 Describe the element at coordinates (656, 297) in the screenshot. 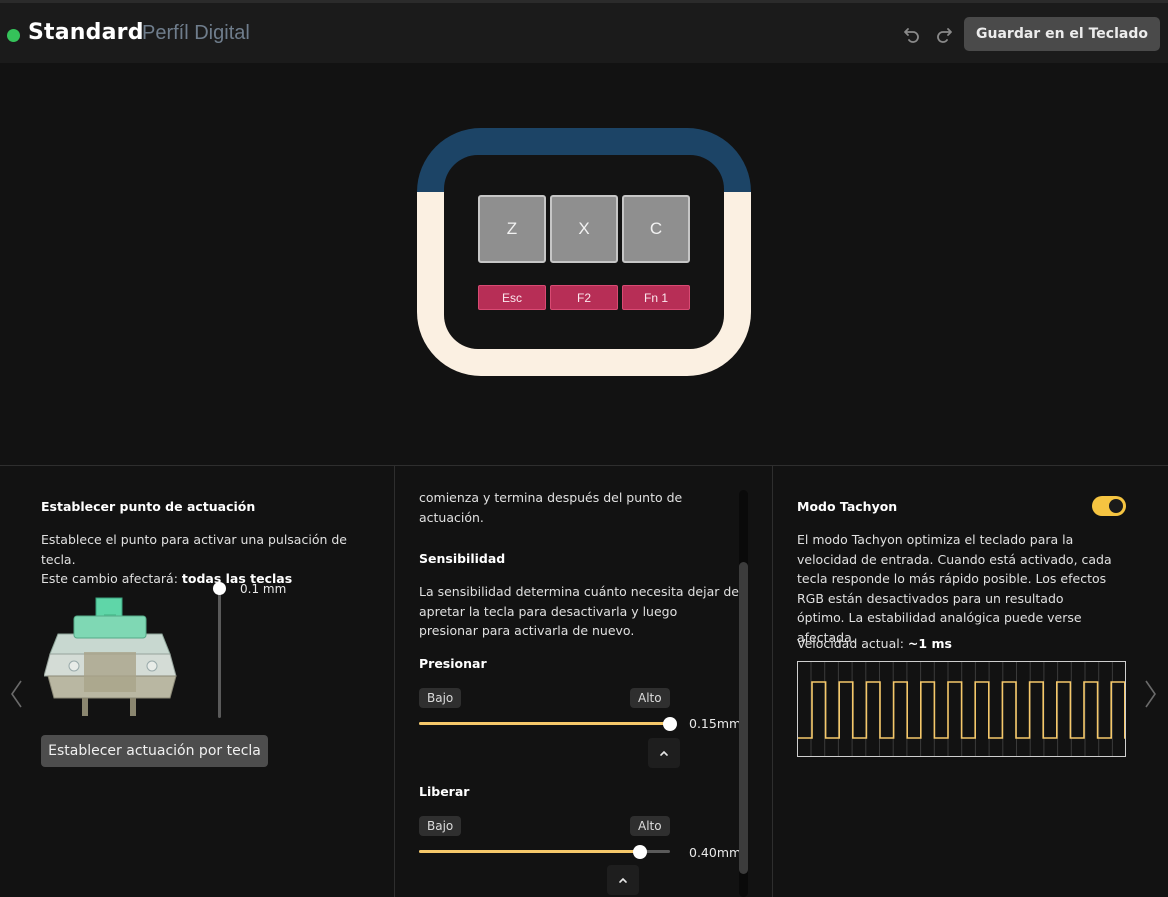

I see `key-fn1: Fn 1` at that location.